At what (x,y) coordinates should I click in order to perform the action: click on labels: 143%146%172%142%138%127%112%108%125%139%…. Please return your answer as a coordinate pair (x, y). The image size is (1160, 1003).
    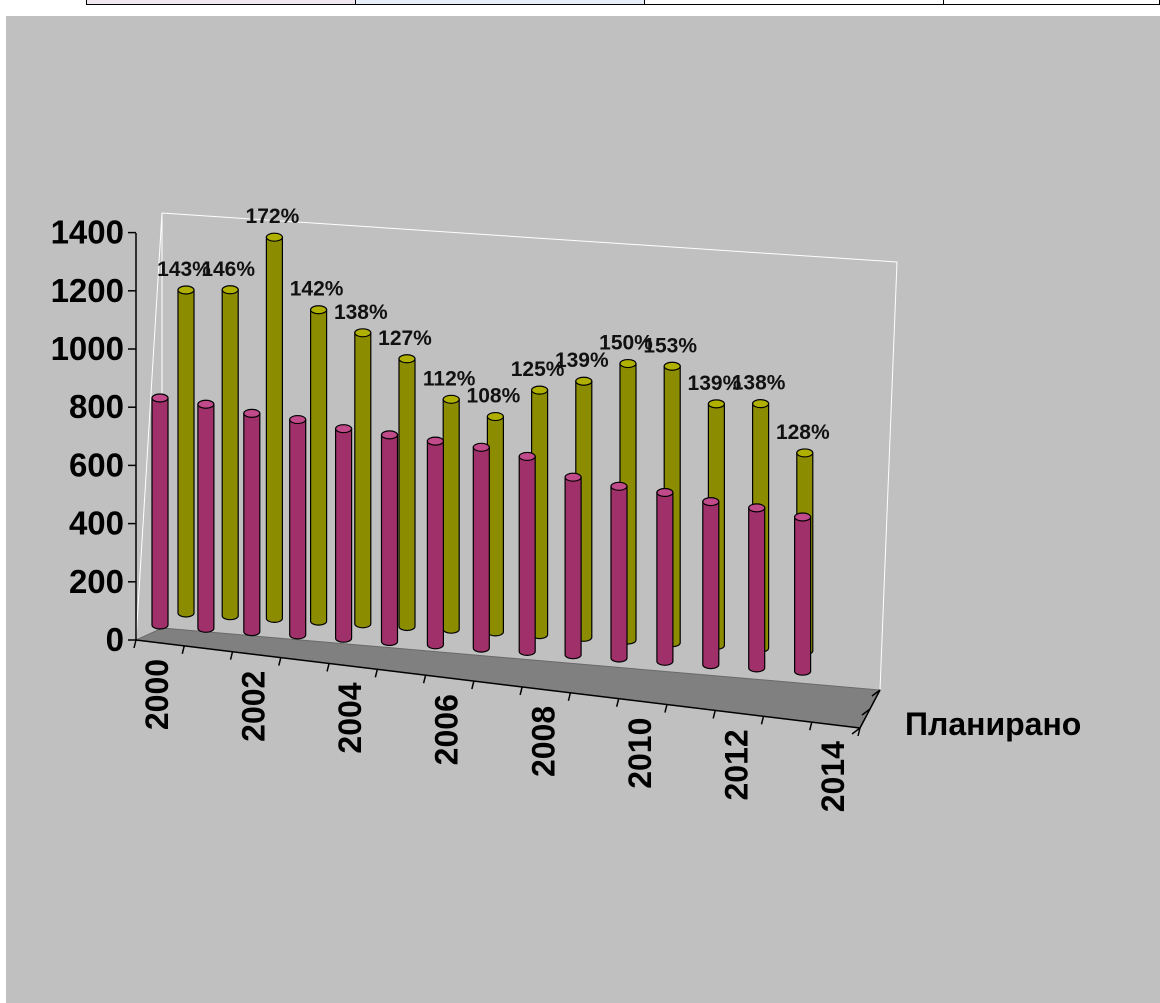
    Looking at the image, I should click on (493, 324).